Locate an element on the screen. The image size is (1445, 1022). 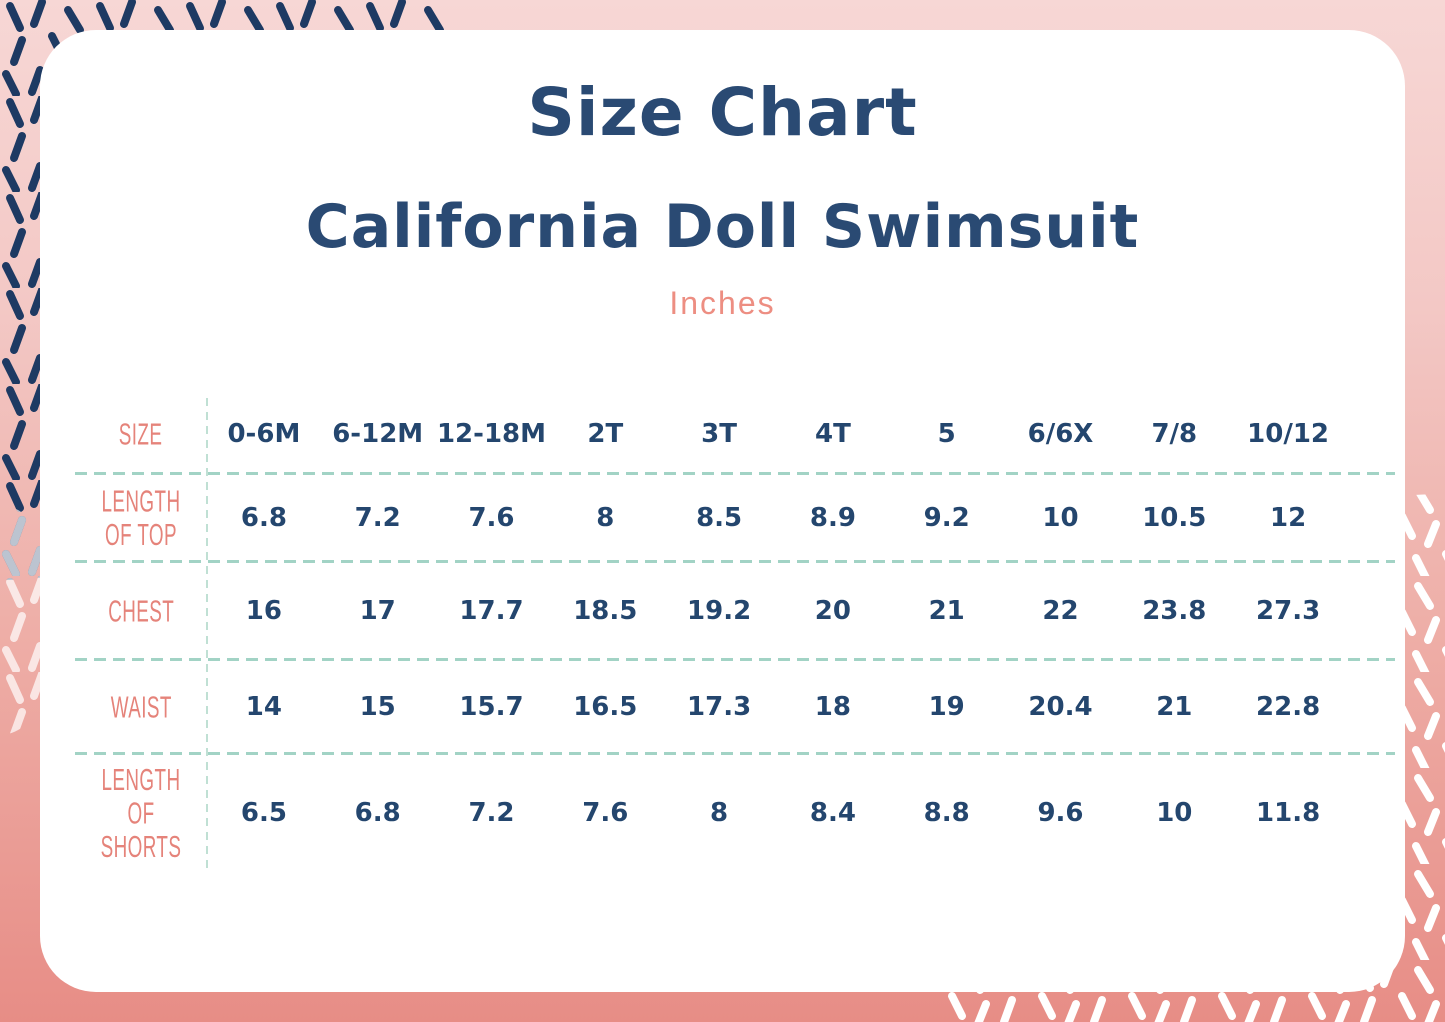
row-label-cell: LENGTH OF TOP is located at coordinates (141, 517).